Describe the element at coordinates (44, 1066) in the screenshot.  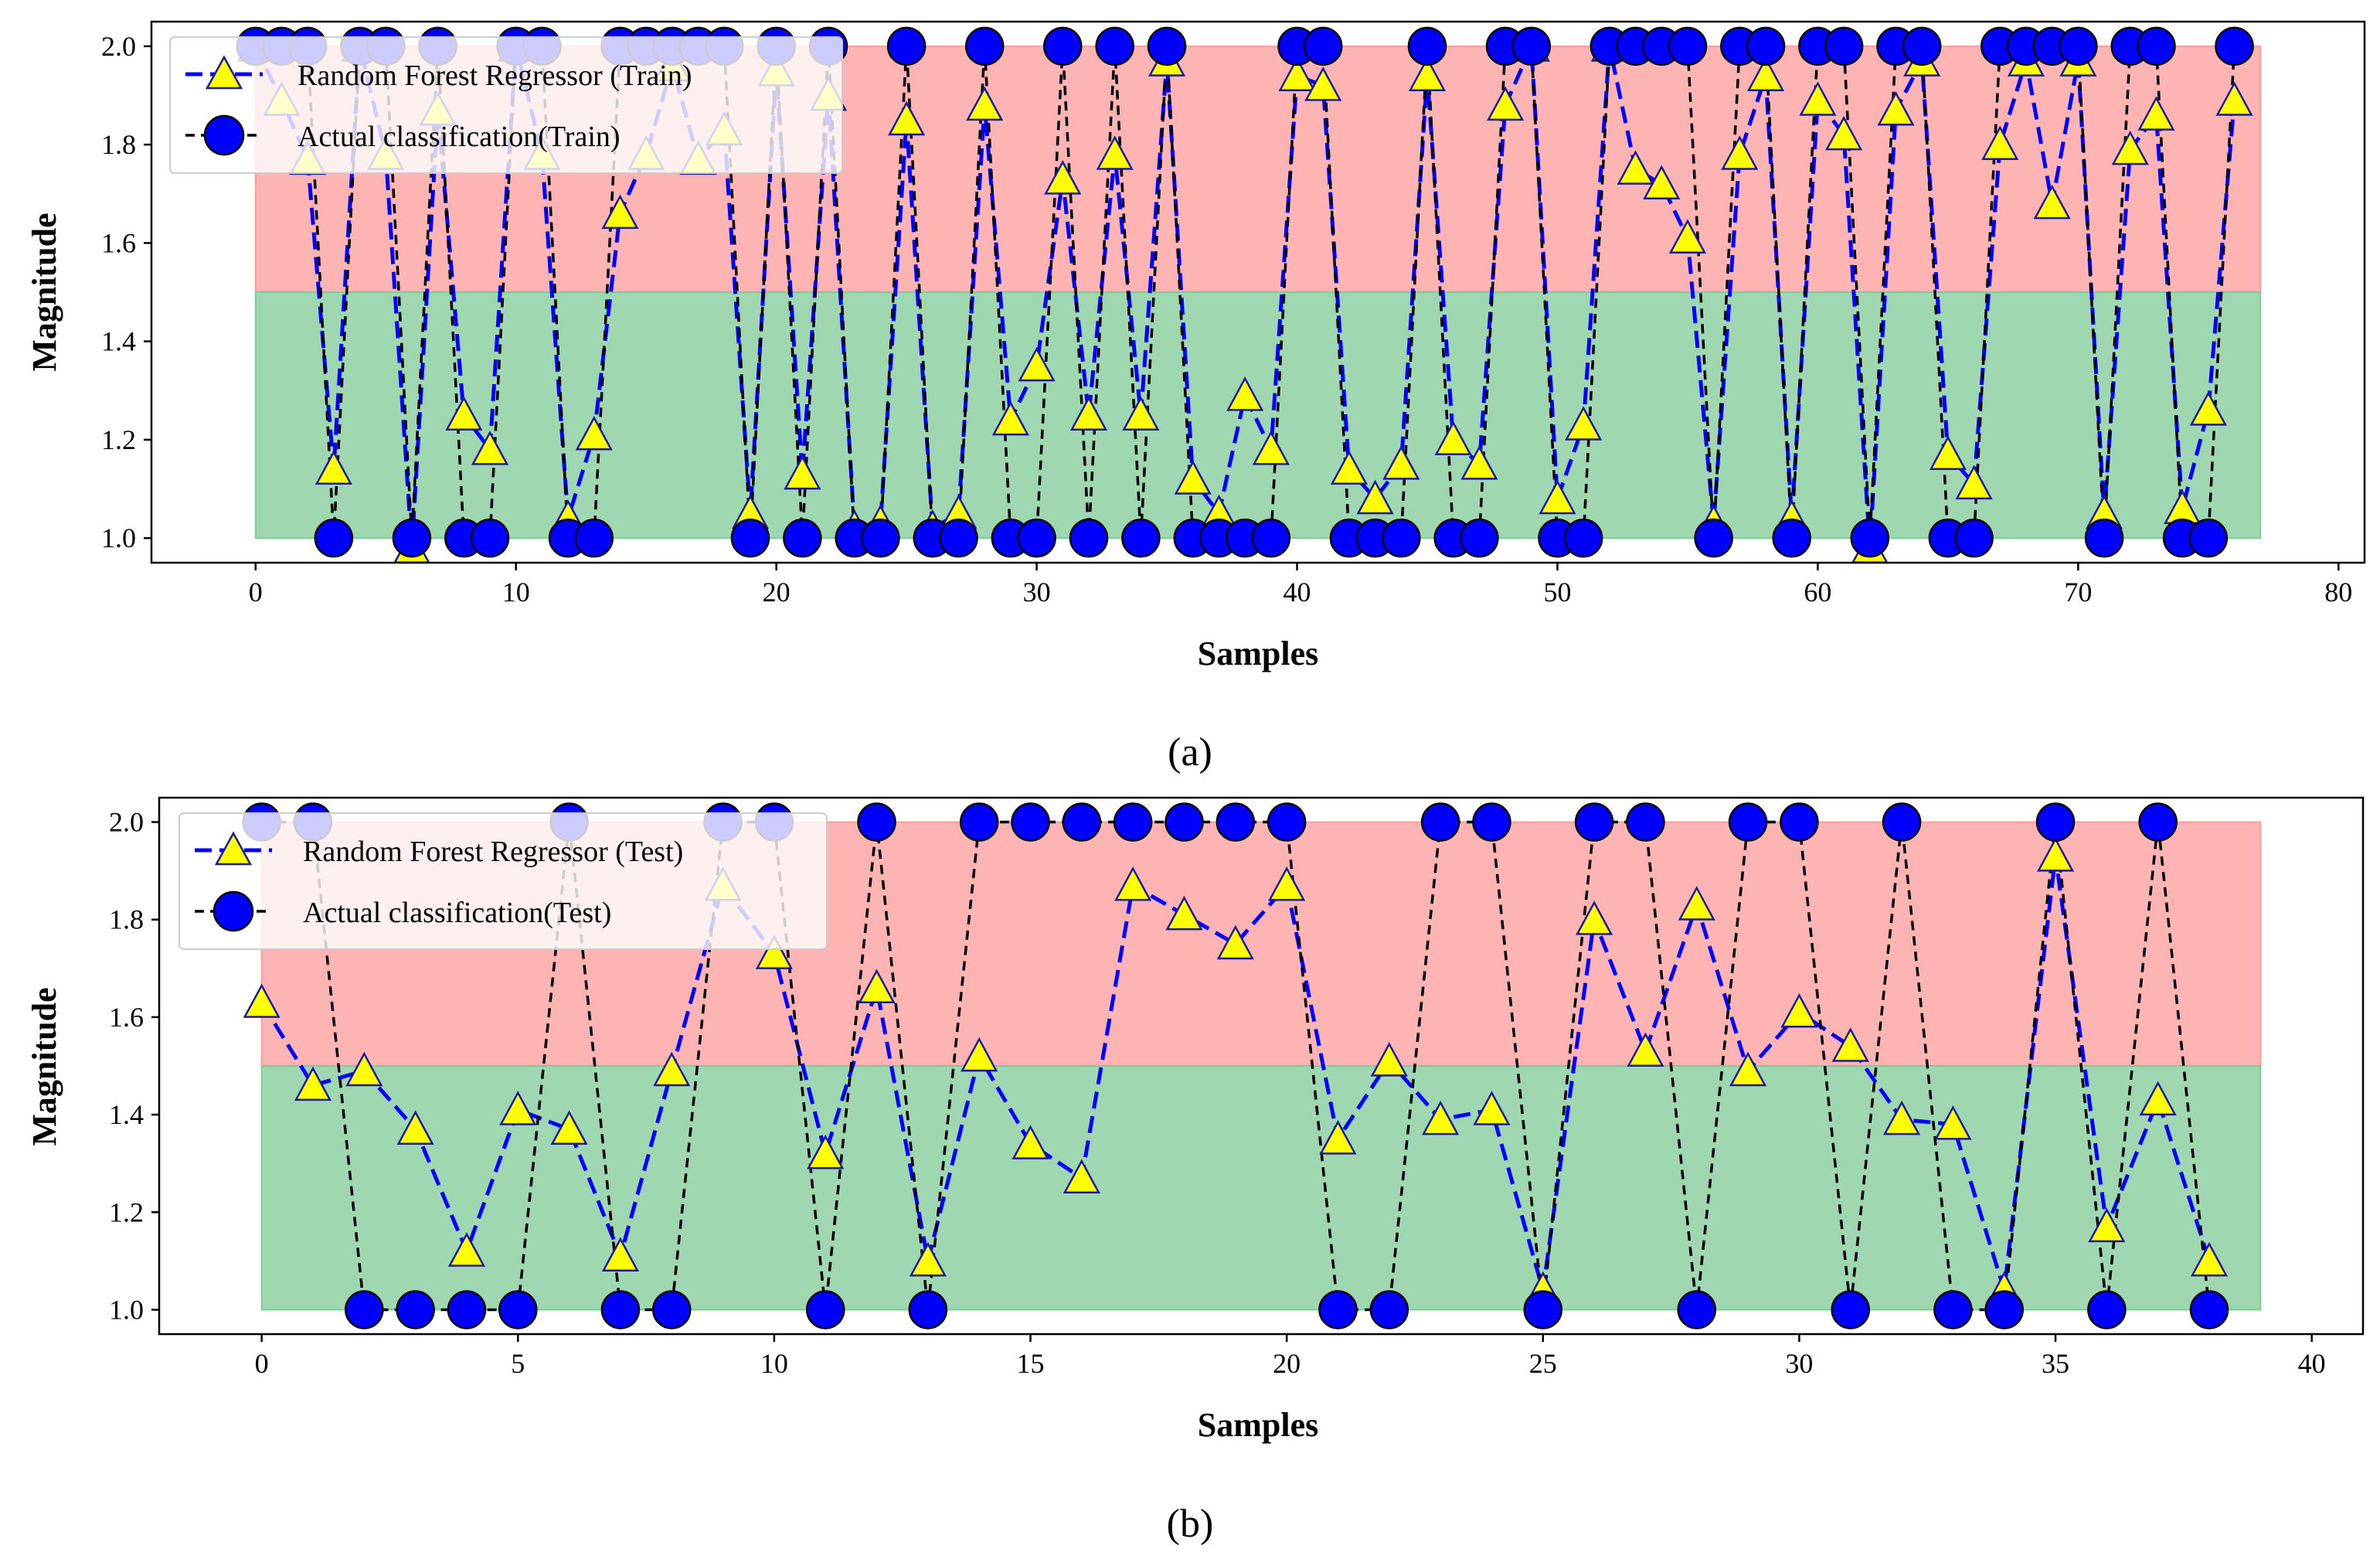
I see `y-axis-label-b: Magnitude` at that location.